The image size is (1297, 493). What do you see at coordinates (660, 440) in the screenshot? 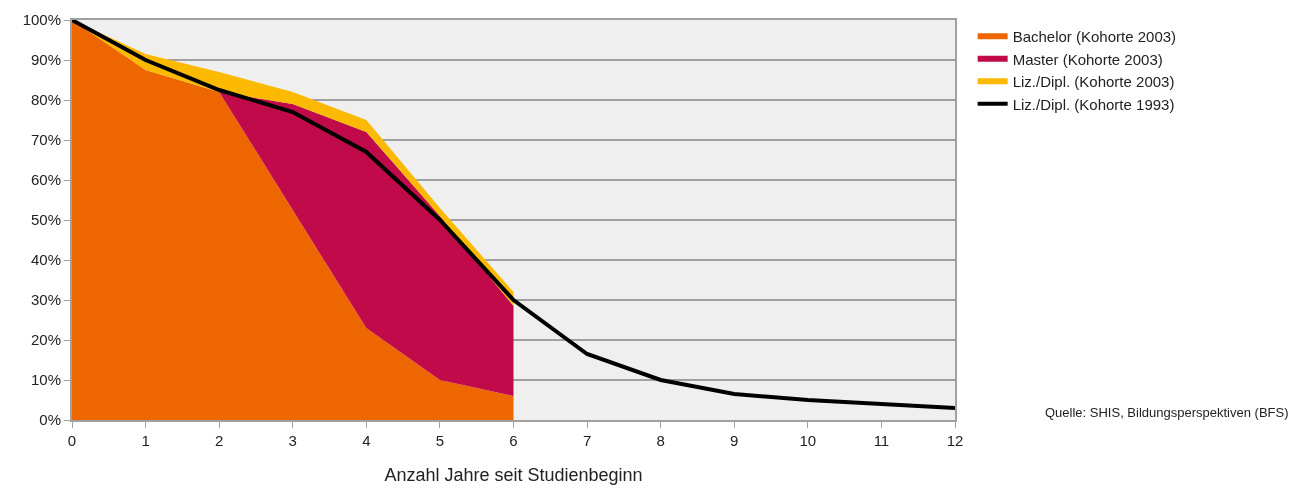
I see `x-tick-label: 8` at bounding box center [660, 440].